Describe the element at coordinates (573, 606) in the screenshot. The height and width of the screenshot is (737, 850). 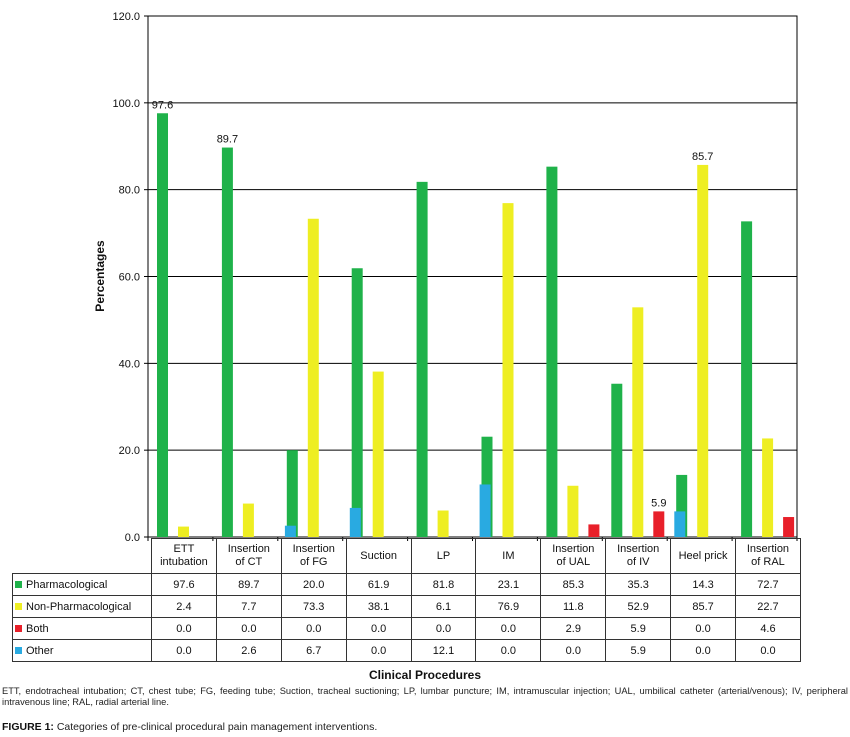
I see `table-cell: 11.8` at that location.